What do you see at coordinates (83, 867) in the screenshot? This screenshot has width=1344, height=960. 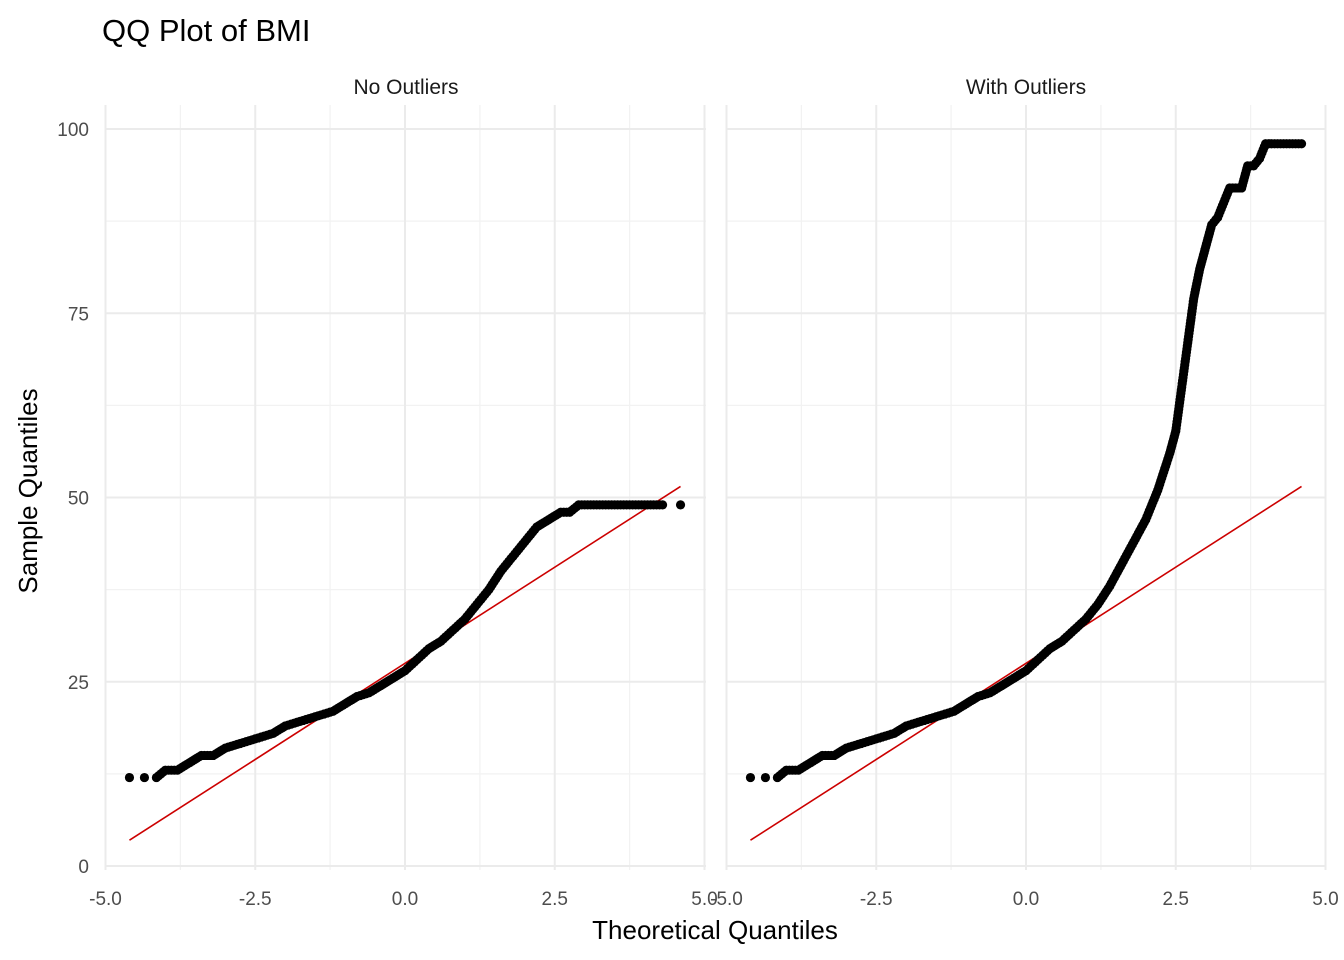 I see `y-tick-label: 0` at bounding box center [83, 867].